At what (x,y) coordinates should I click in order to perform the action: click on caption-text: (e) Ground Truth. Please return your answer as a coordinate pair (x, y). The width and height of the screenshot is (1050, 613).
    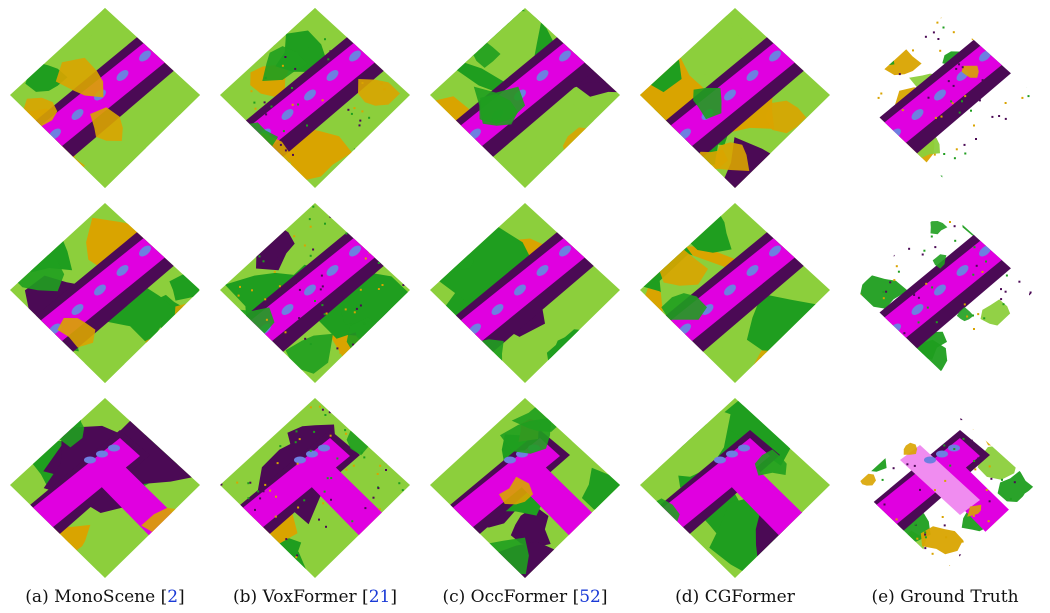
    Looking at the image, I should click on (945, 597).